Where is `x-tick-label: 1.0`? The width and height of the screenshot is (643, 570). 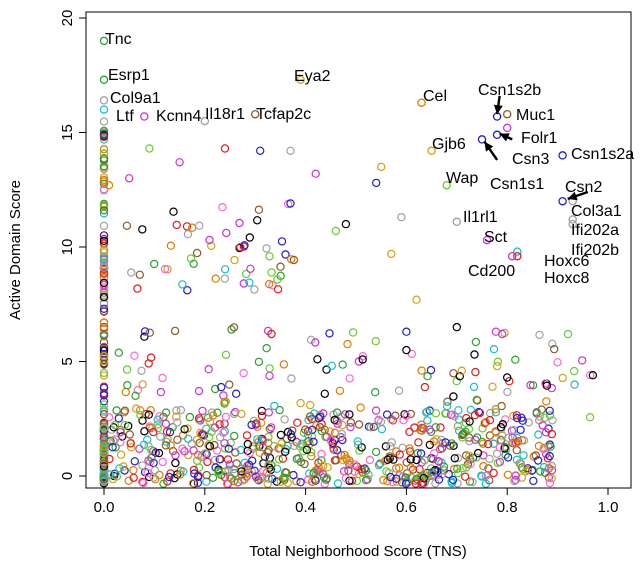 x-tick-label: 1.0 is located at coordinates (608, 507).